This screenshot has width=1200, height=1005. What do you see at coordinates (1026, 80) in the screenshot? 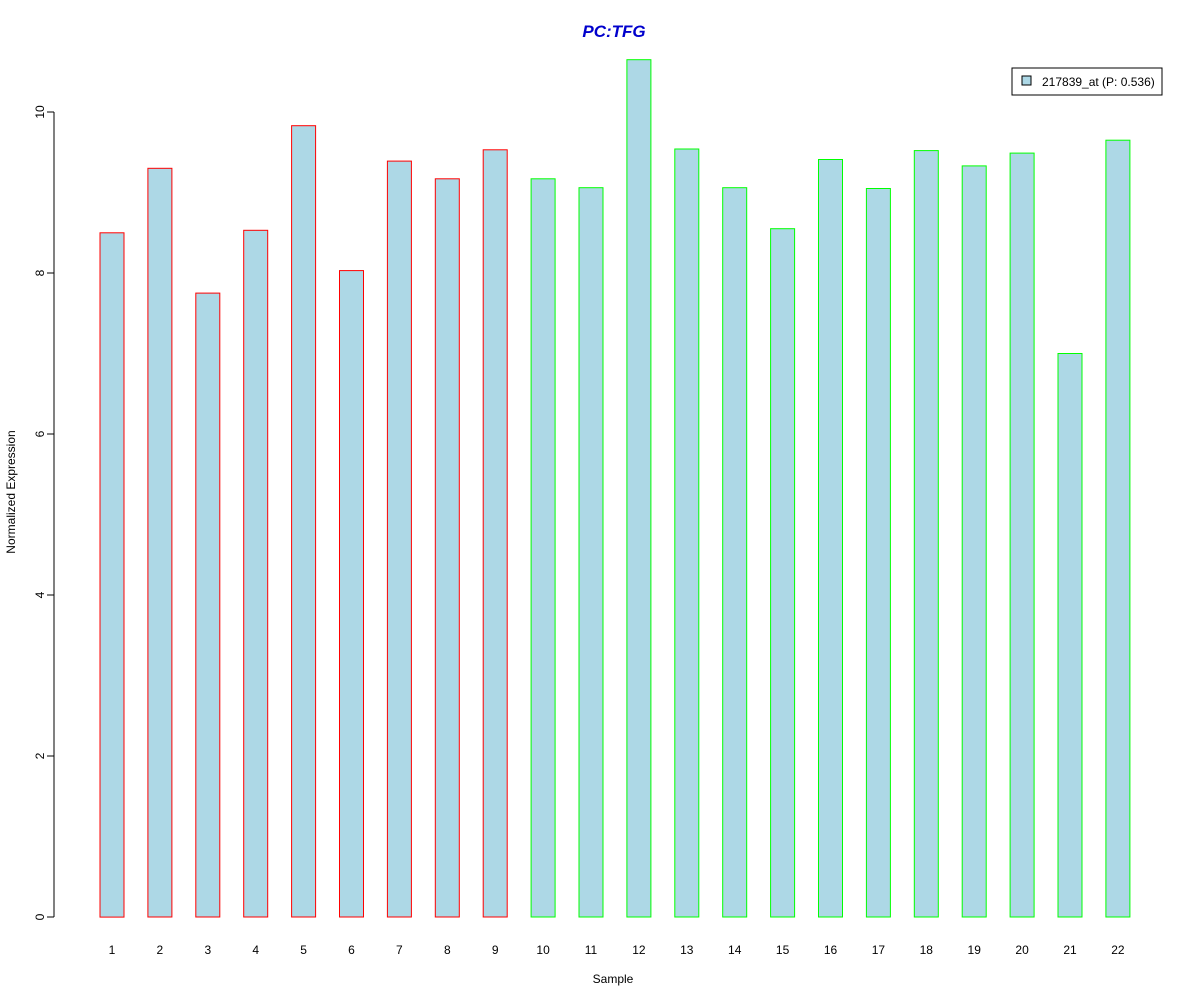
I see `legend-swatch` at bounding box center [1026, 80].